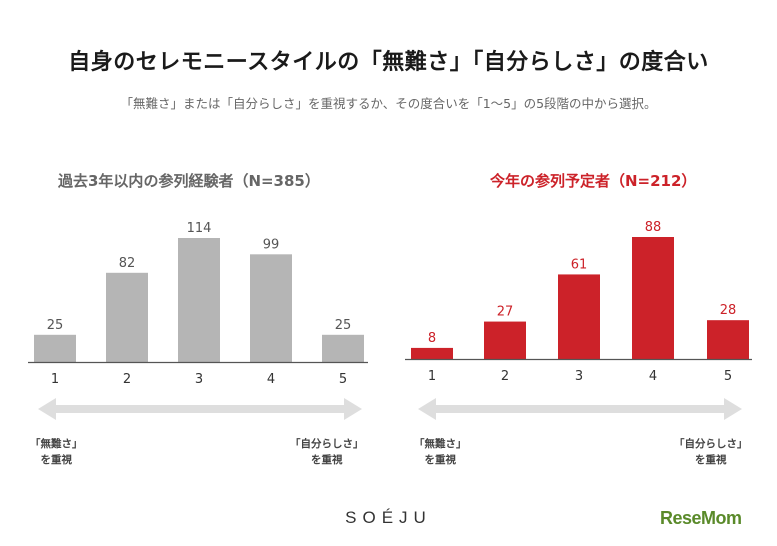 The width and height of the screenshot is (777, 546). I want to click on right-tick-5: 5, so click(728, 376).